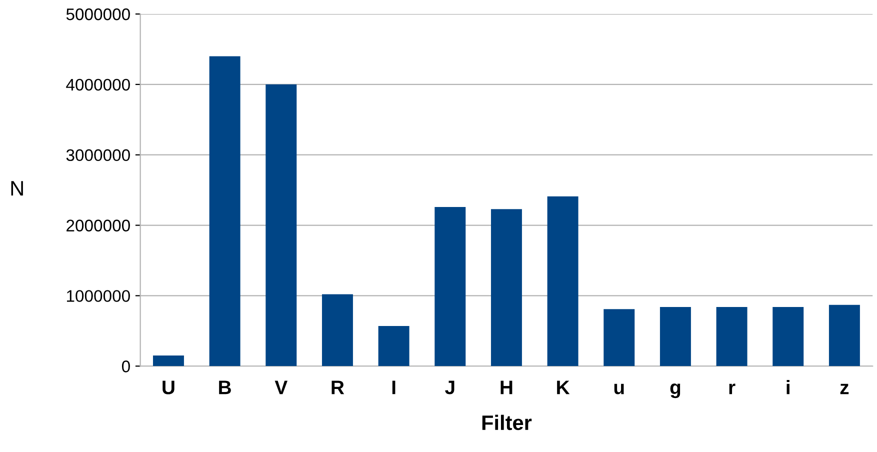 Image resolution: width=877 pixels, height=452 pixels. What do you see at coordinates (168, 387) in the screenshot?
I see `x-tick-label: U` at bounding box center [168, 387].